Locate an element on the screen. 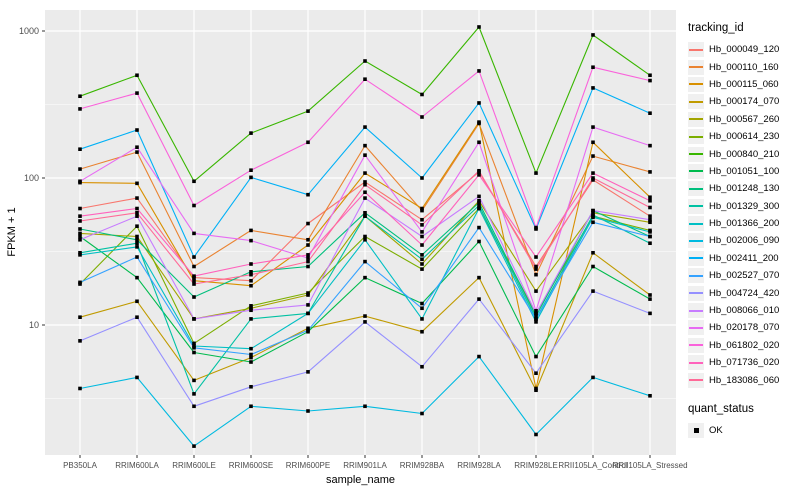  x-tick-label: RRIM901LA is located at coordinates (365, 465).